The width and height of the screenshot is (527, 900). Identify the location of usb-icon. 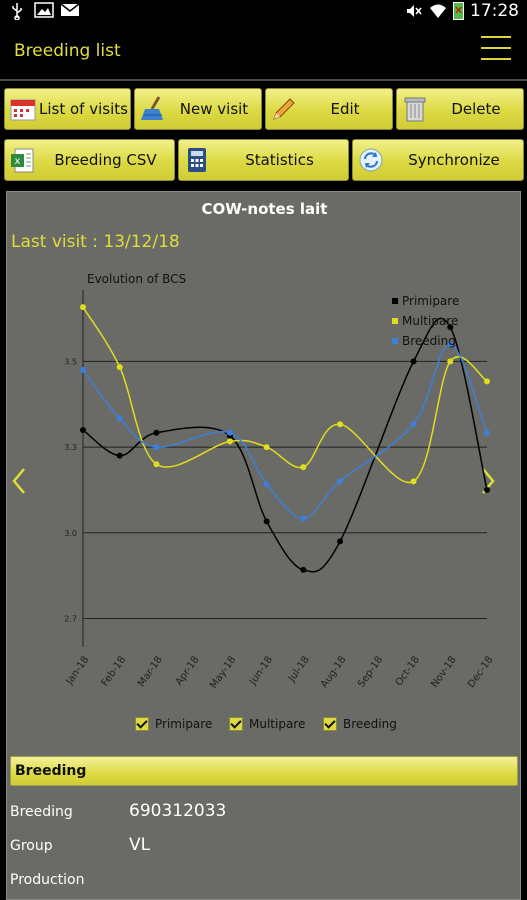
(17, 11).